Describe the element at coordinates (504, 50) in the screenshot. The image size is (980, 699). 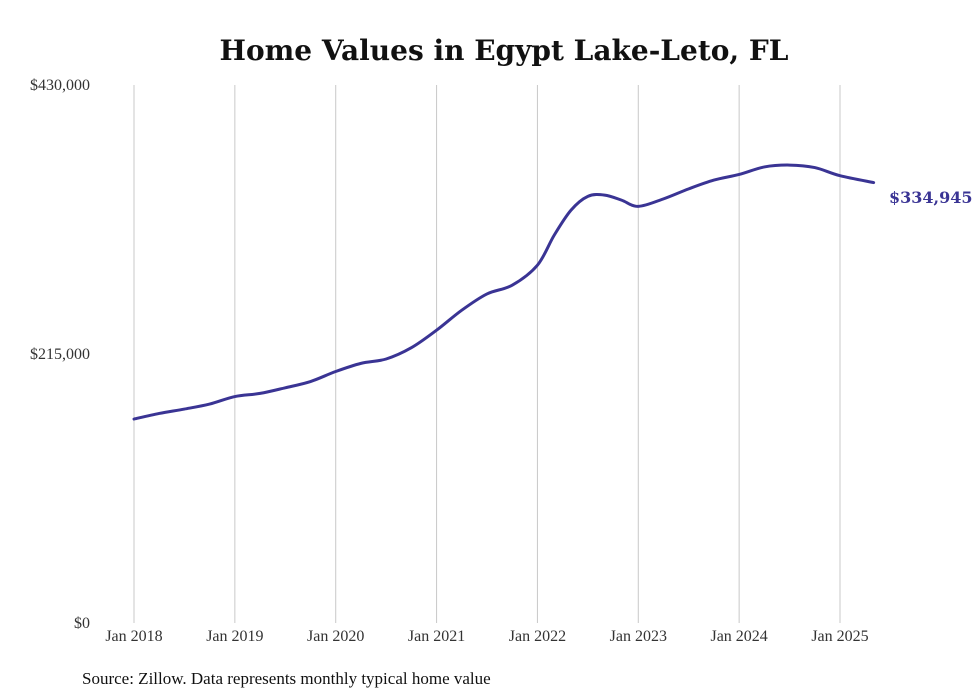
I see `chart-title: Home Values in Egypt Lake-Leto, FL` at that location.